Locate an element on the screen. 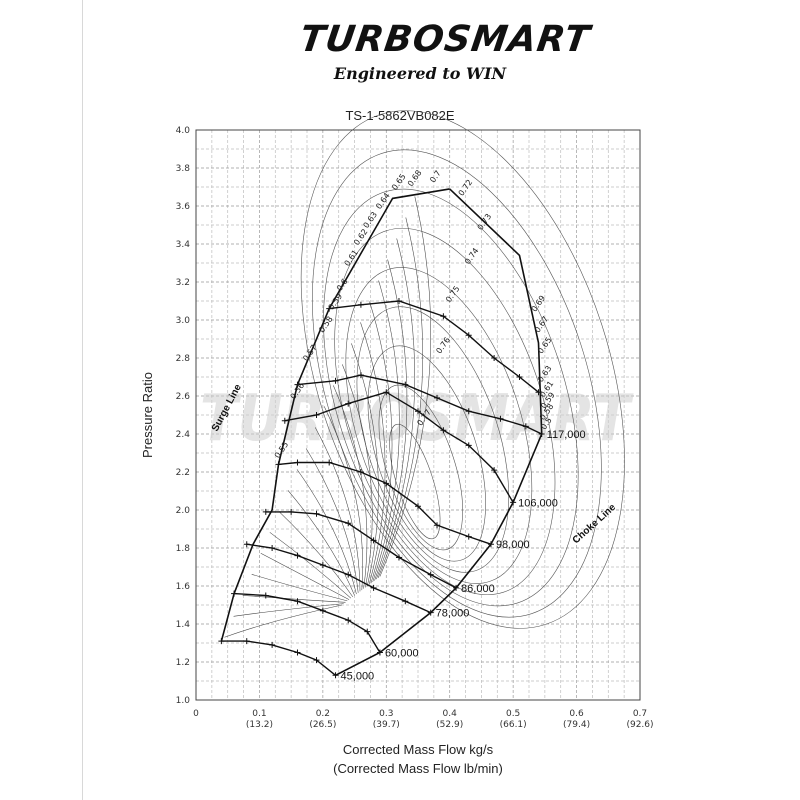 The height and width of the screenshot is (800, 800). efficiency-label: 0.7 is located at coordinates (435, 177).